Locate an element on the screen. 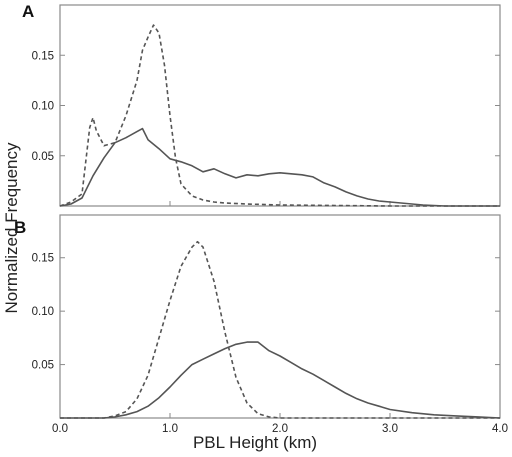  x-axis-title: PBL Height (km) is located at coordinates (255, 442).